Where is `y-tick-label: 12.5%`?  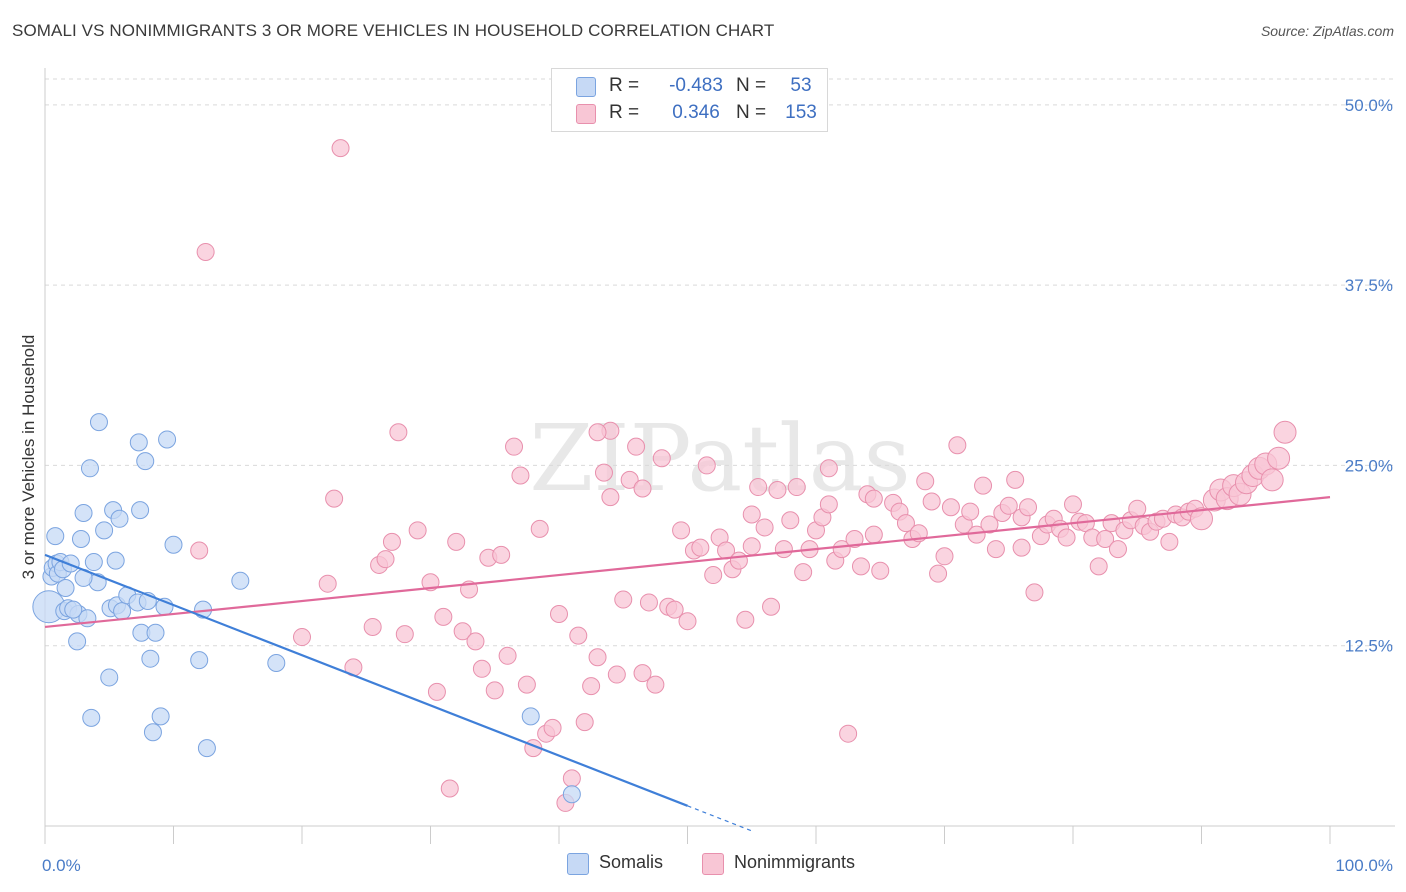
y-tick-label: 12.5% is located at coordinates (1369, 646).